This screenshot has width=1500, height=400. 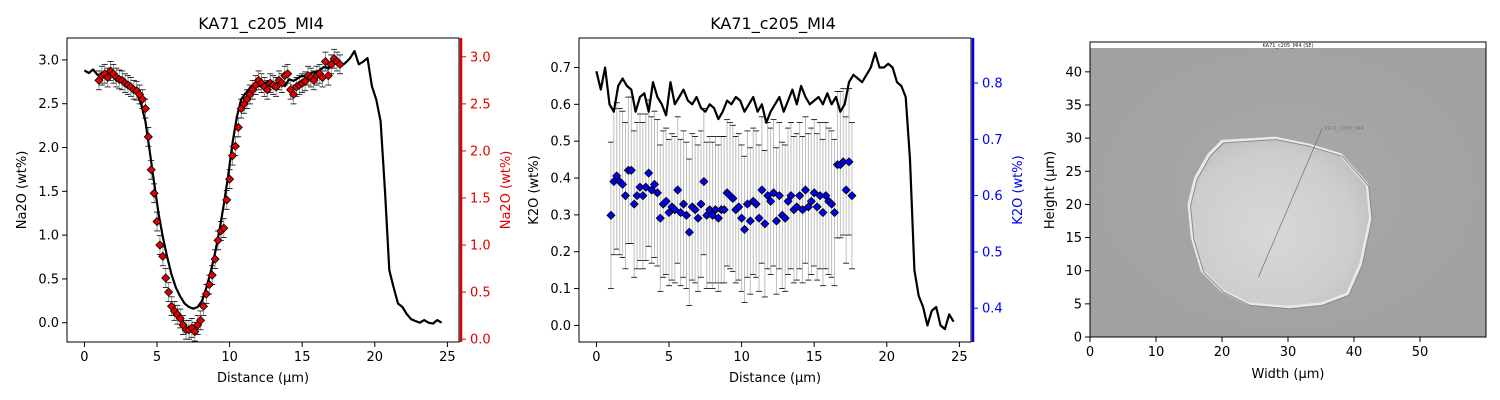 I want to click on x-tick-label: 20, so click(x=1222, y=352).